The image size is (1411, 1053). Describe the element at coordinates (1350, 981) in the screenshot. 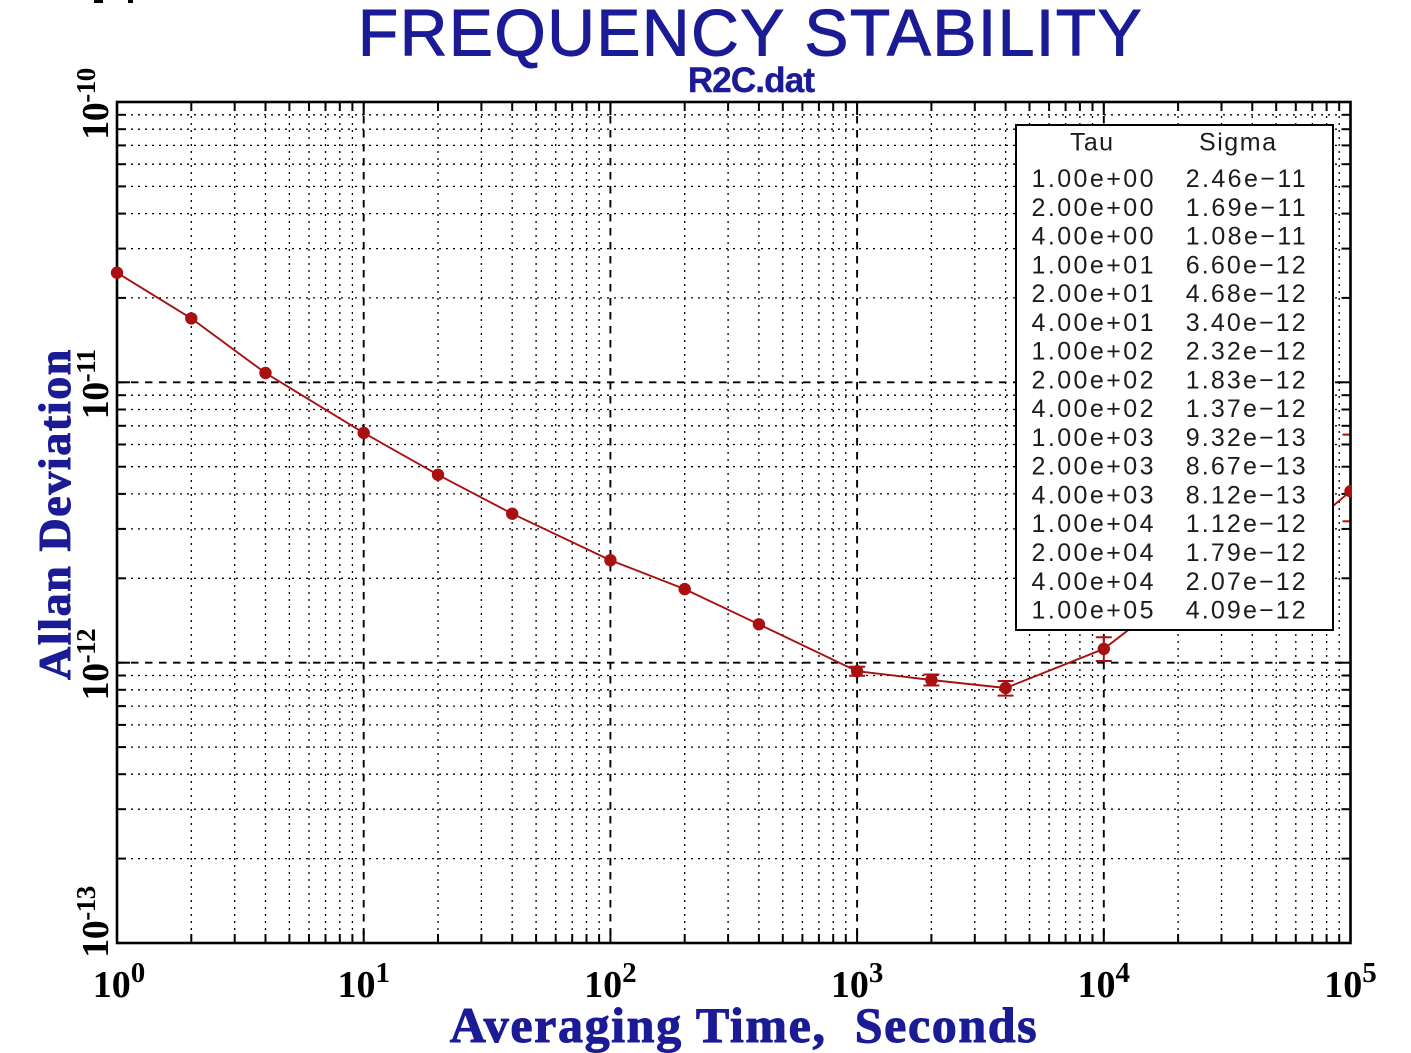

I see `svg-text: 105` at that location.